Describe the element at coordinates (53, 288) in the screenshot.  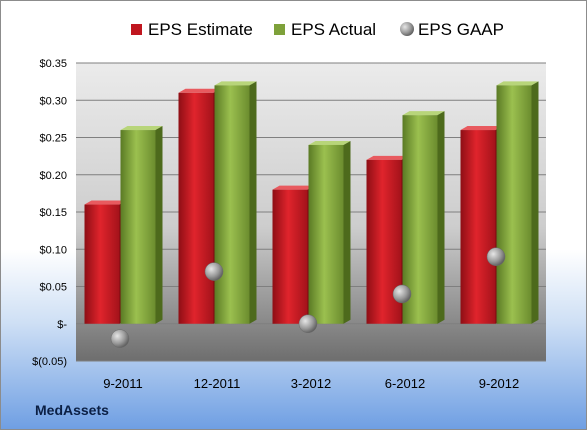
I see `y-tick-label: $0.05` at that location.